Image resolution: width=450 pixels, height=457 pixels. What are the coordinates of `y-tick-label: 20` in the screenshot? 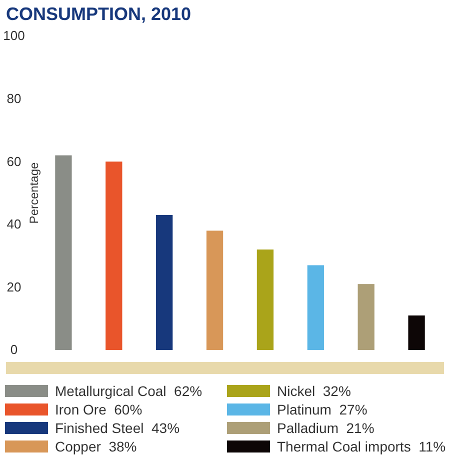 It's located at (14, 286).